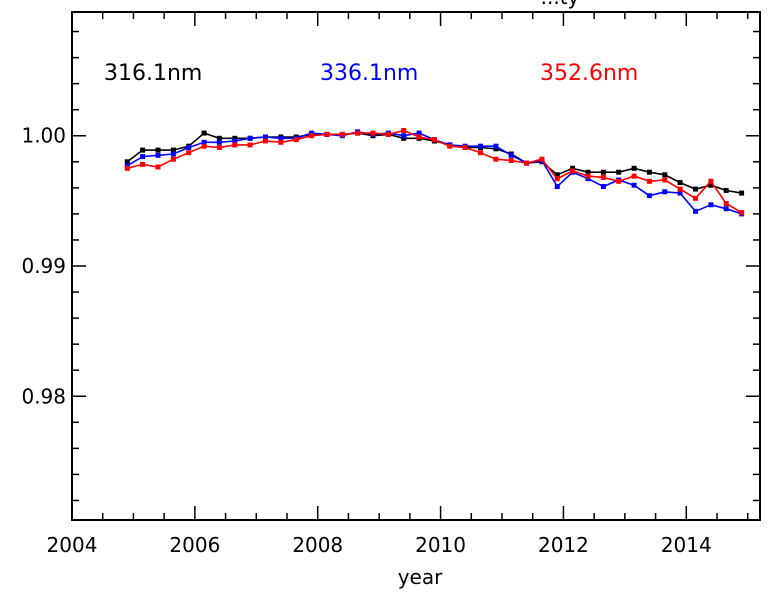 The width and height of the screenshot is (769, 593). Describe the element at coordinates (560, 4) in the screenshot. I see `chart-title: ...ty` at that location.